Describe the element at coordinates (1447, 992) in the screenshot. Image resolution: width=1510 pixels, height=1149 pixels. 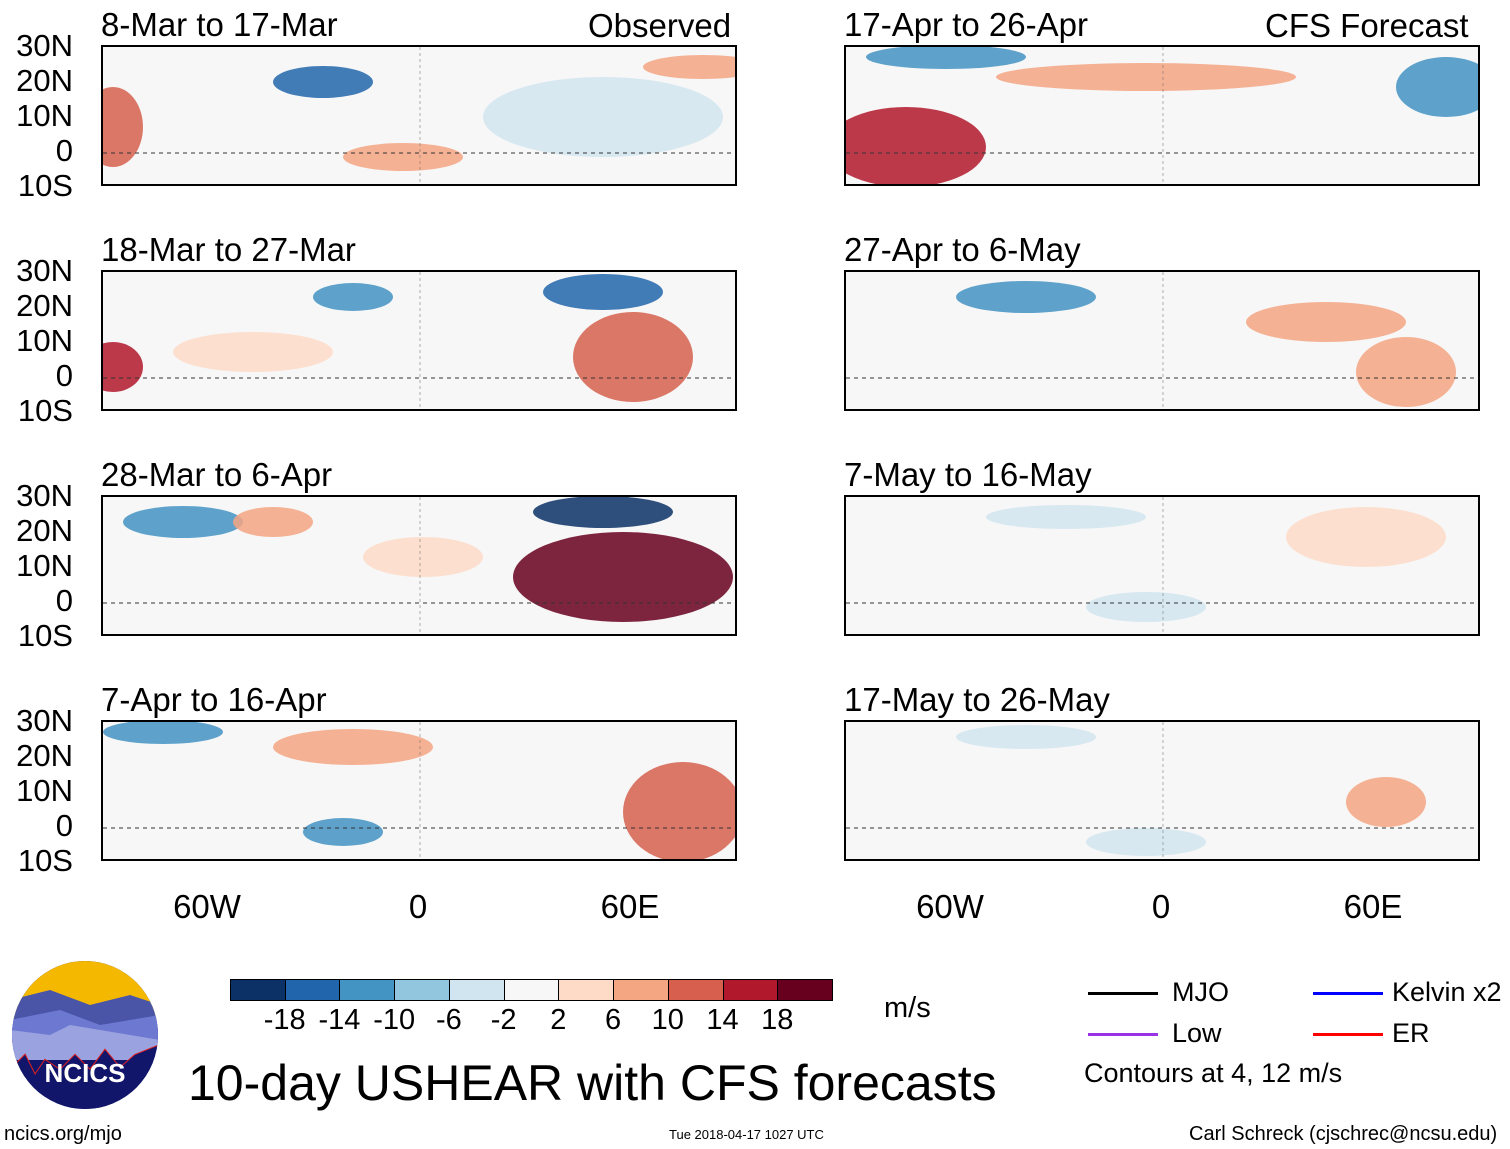
I see `legend-label: Kelvin x2` at that location.